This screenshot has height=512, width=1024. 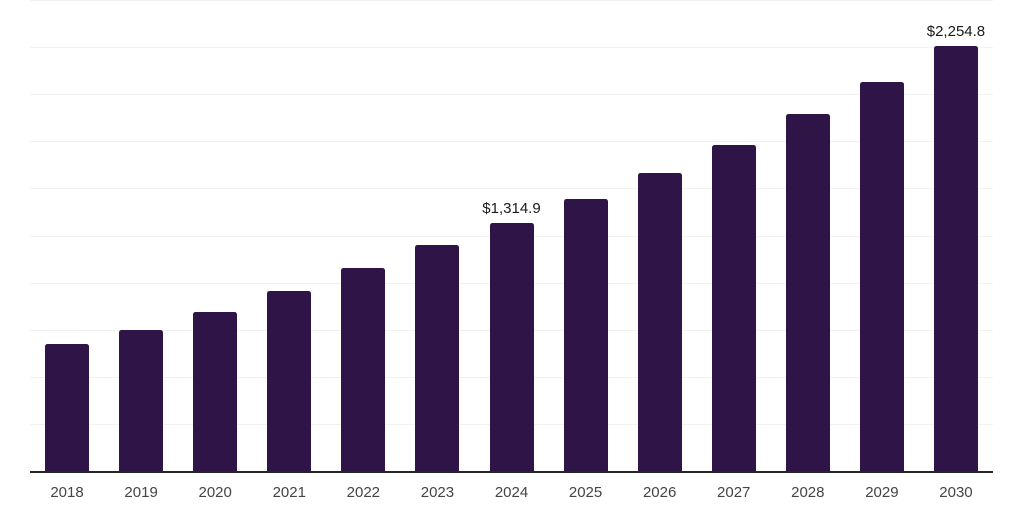 What do you see at coordinates (956, 492) in the screenshot?
I see `x-tick-2030: 2030` at bounding box center [956, 492].